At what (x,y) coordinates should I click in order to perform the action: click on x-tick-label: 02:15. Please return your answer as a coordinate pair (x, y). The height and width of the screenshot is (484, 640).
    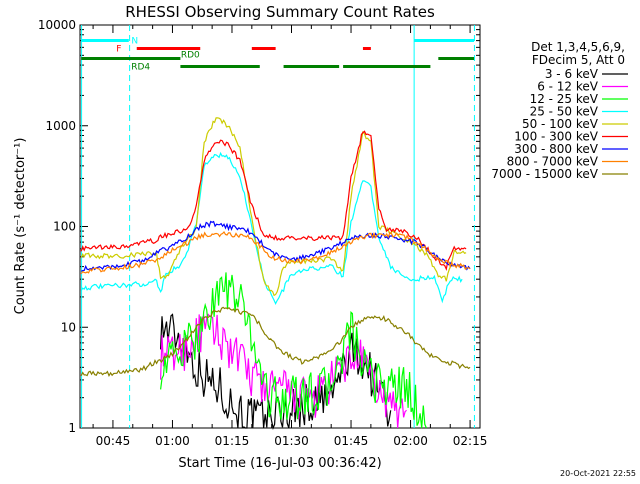
    Looking at the image, I should click on (470, 441).